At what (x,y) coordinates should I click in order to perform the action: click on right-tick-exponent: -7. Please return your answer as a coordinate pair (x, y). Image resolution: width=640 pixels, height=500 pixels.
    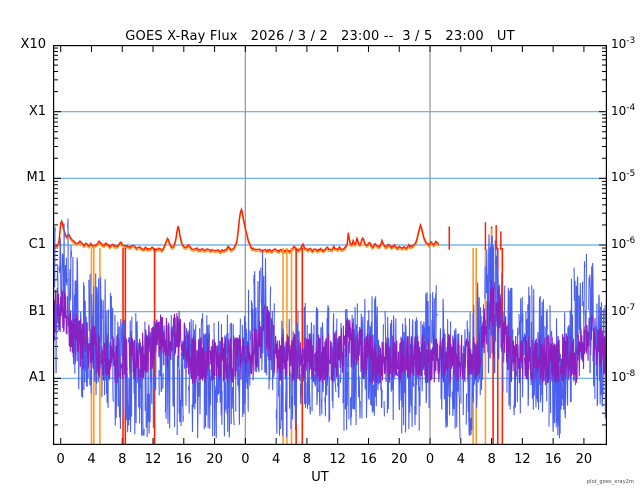
    Looking at the image, I should click on (631, 307).